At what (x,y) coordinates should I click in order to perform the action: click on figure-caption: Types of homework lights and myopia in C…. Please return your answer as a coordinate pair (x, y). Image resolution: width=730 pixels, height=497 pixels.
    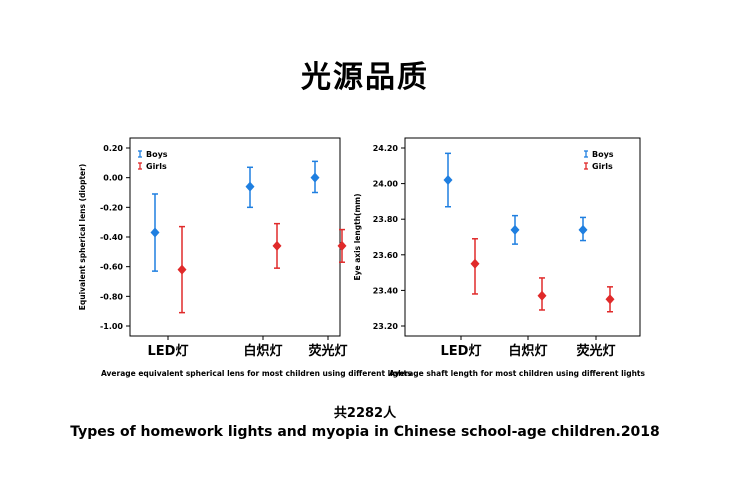
    Looking at the image, I should click on (365, 432).